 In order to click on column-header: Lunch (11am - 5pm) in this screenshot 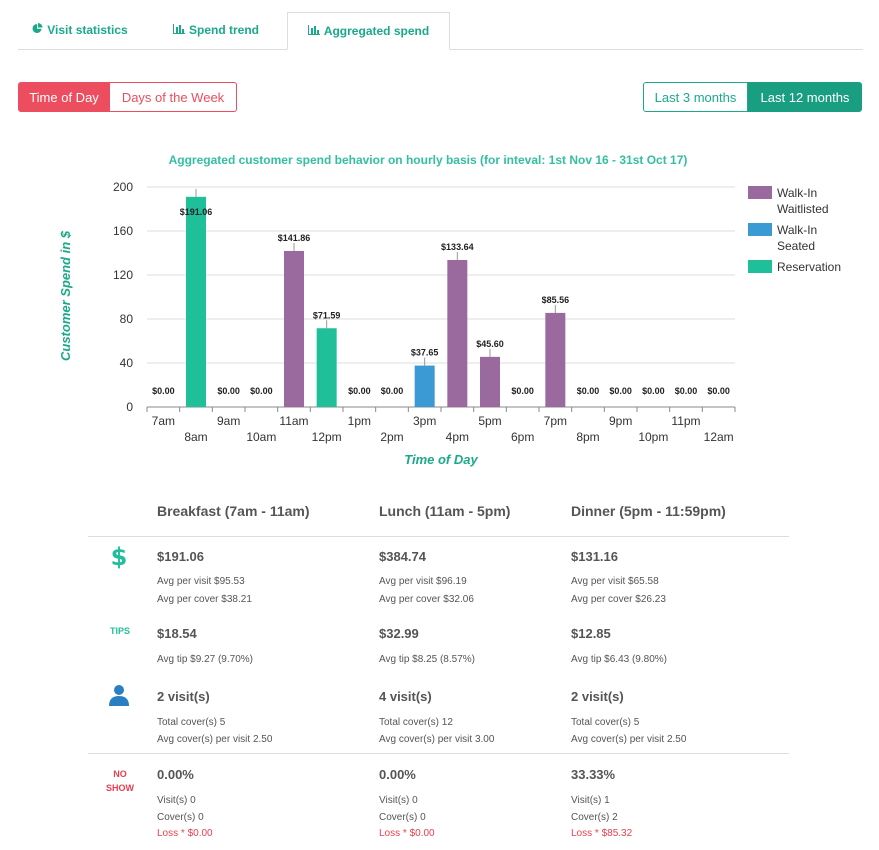, I will do `click(445, 511)`.